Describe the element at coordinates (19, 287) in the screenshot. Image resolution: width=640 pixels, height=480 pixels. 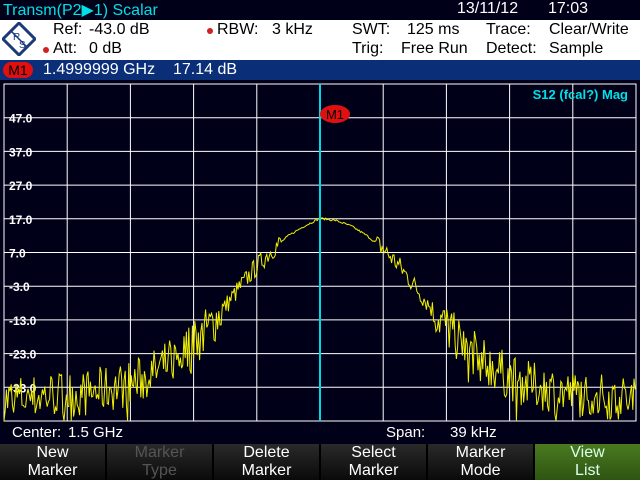
I see `y-tick-label: -3.0` at that location.